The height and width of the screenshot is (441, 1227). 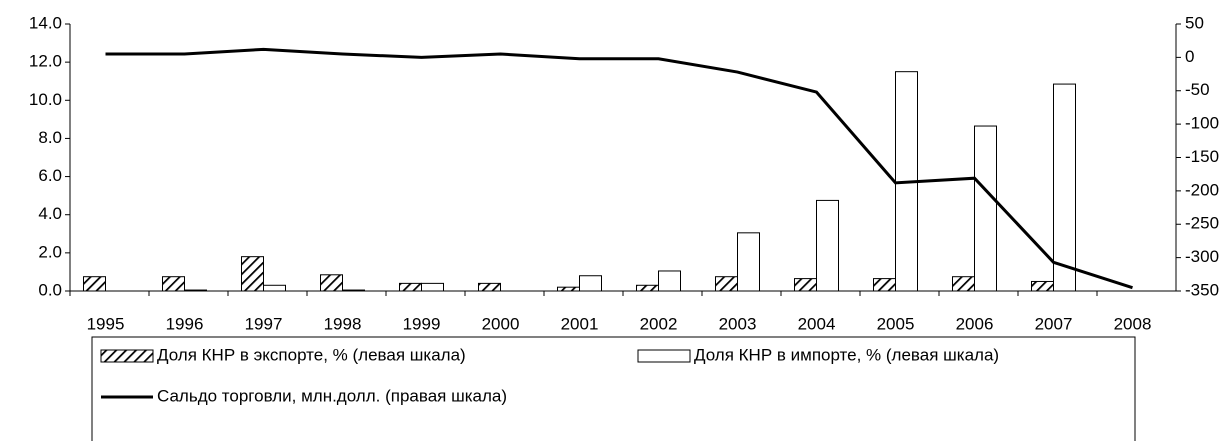 I want to click on y2-tick-label: -350, so click(x=1202, y=289).